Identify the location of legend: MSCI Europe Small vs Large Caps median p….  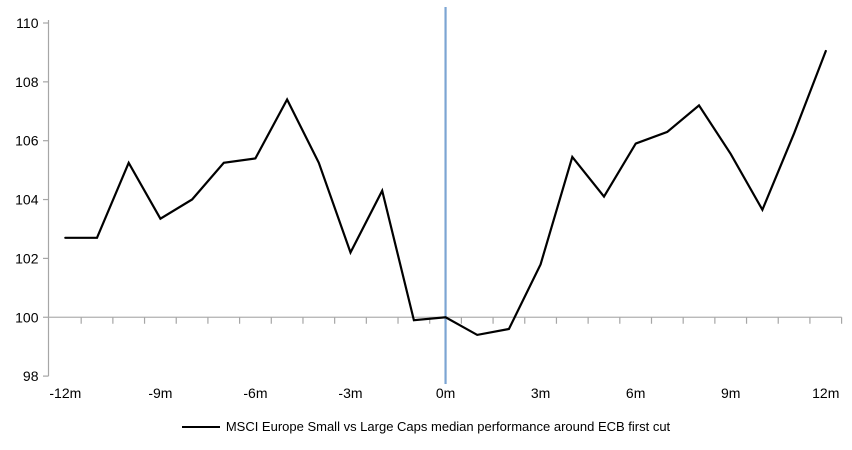
(426, 426).